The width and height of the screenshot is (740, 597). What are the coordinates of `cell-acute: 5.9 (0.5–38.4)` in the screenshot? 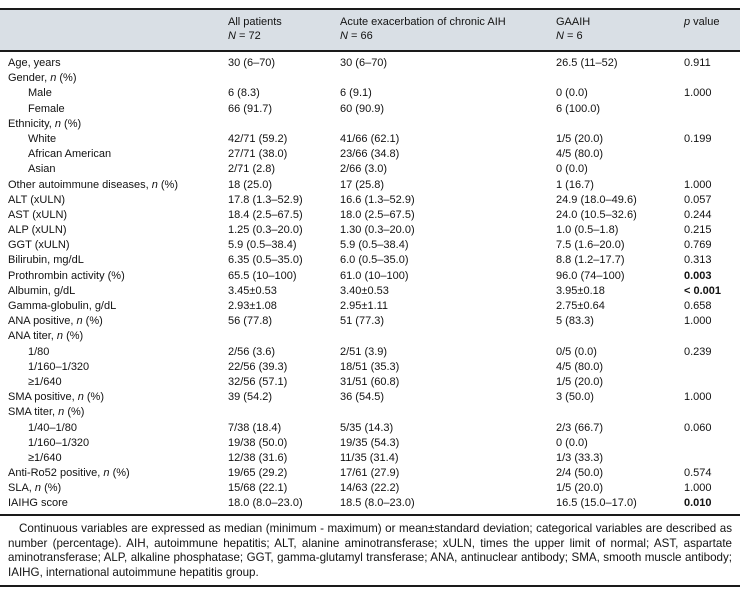 It's located at (374, 245).